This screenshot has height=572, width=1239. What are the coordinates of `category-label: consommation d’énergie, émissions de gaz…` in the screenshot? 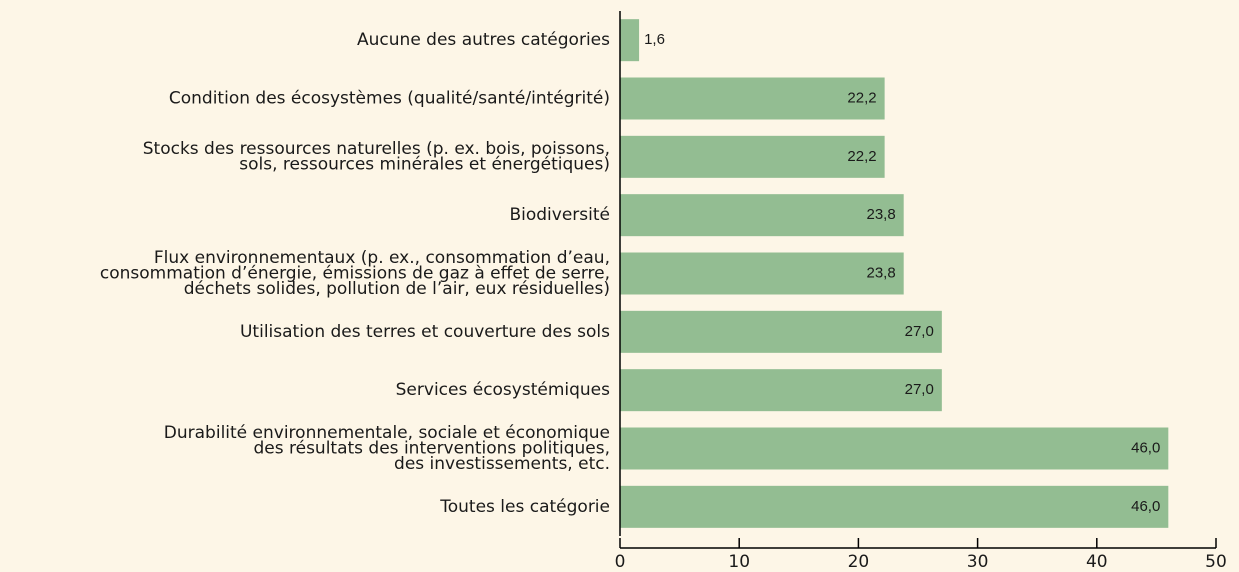 It's located at (355, 274).